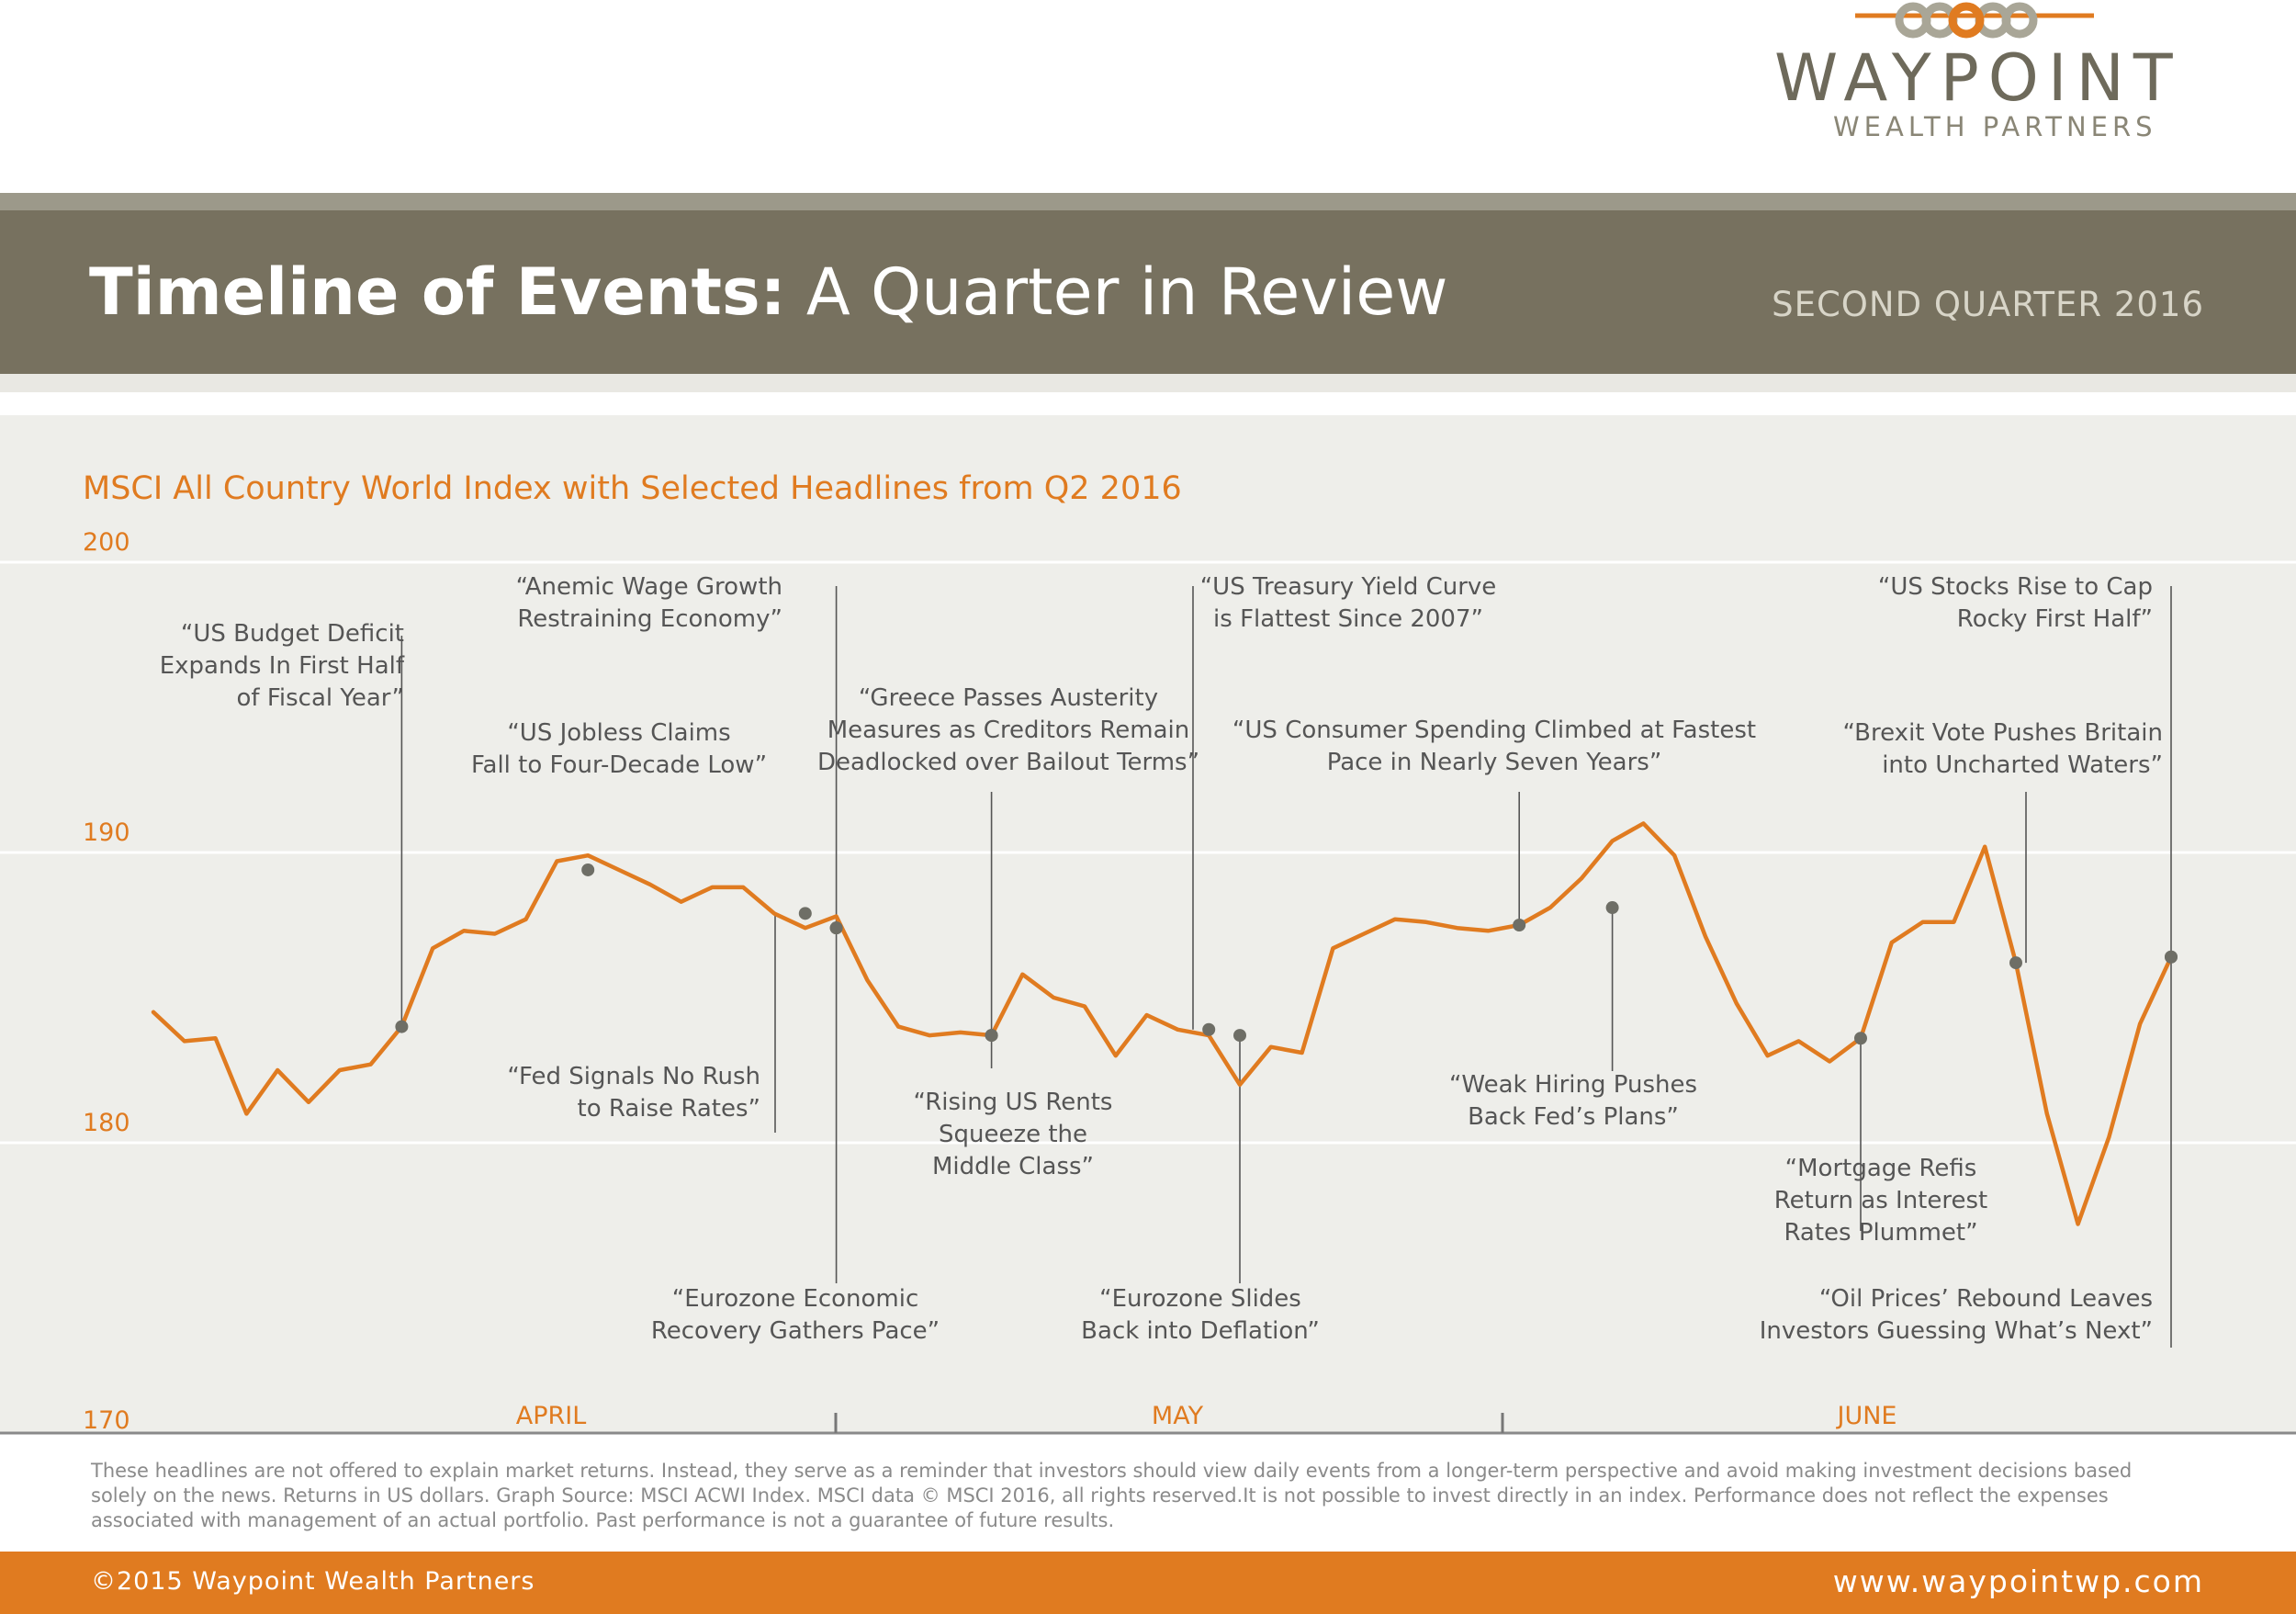  What do you see at coordinates (1995, 126) in the screenshot?
I see `brand-tagline: WEALTH PARTNERS` at bounding box center [1995, 126].